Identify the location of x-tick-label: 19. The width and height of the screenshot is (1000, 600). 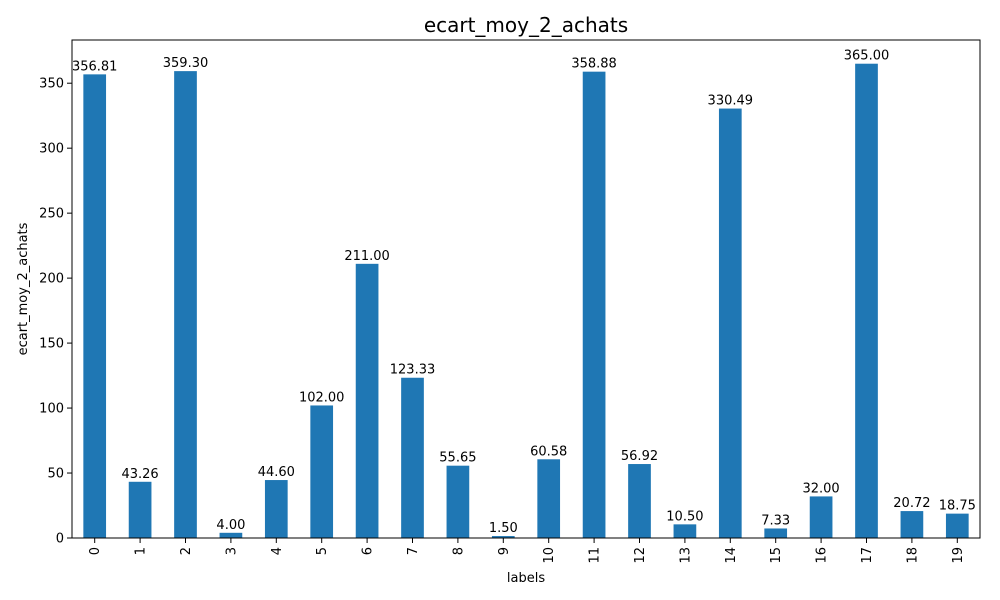
(958, 555).